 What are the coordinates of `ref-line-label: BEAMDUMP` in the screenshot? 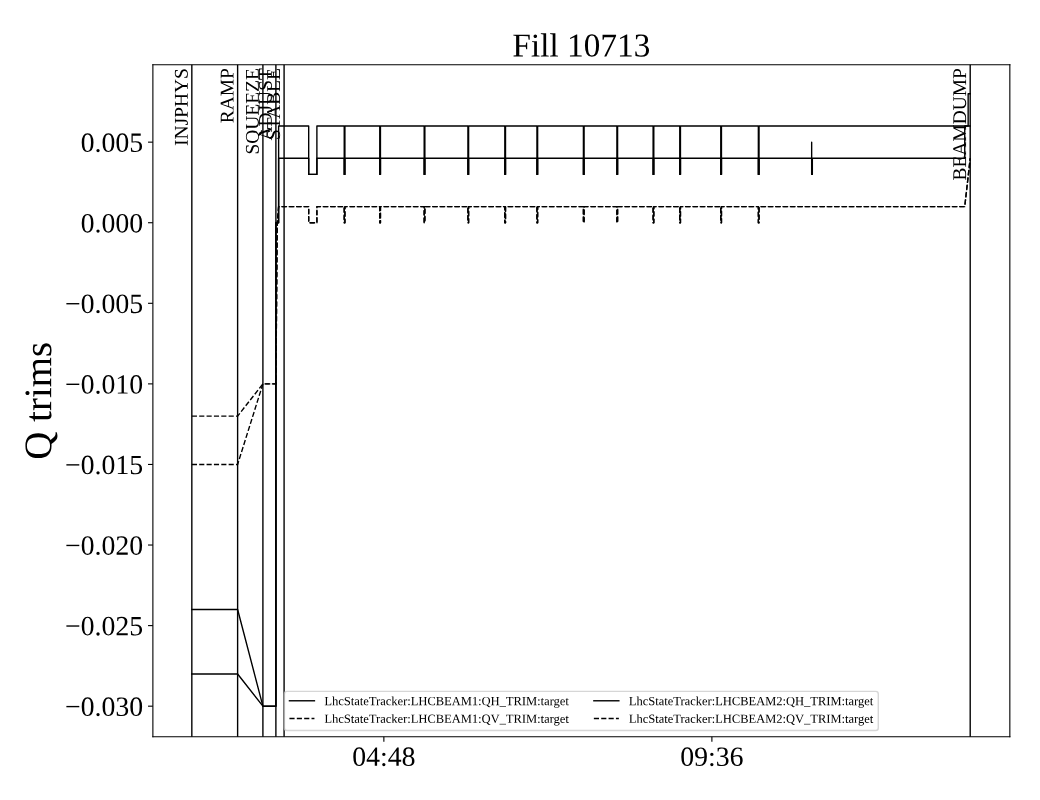 It's located at (960, 124).